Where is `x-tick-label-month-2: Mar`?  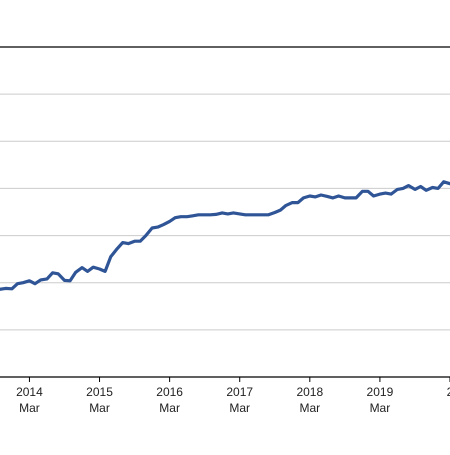 x-tick-label-month-2: Mar is located at coordinates (169, 408).